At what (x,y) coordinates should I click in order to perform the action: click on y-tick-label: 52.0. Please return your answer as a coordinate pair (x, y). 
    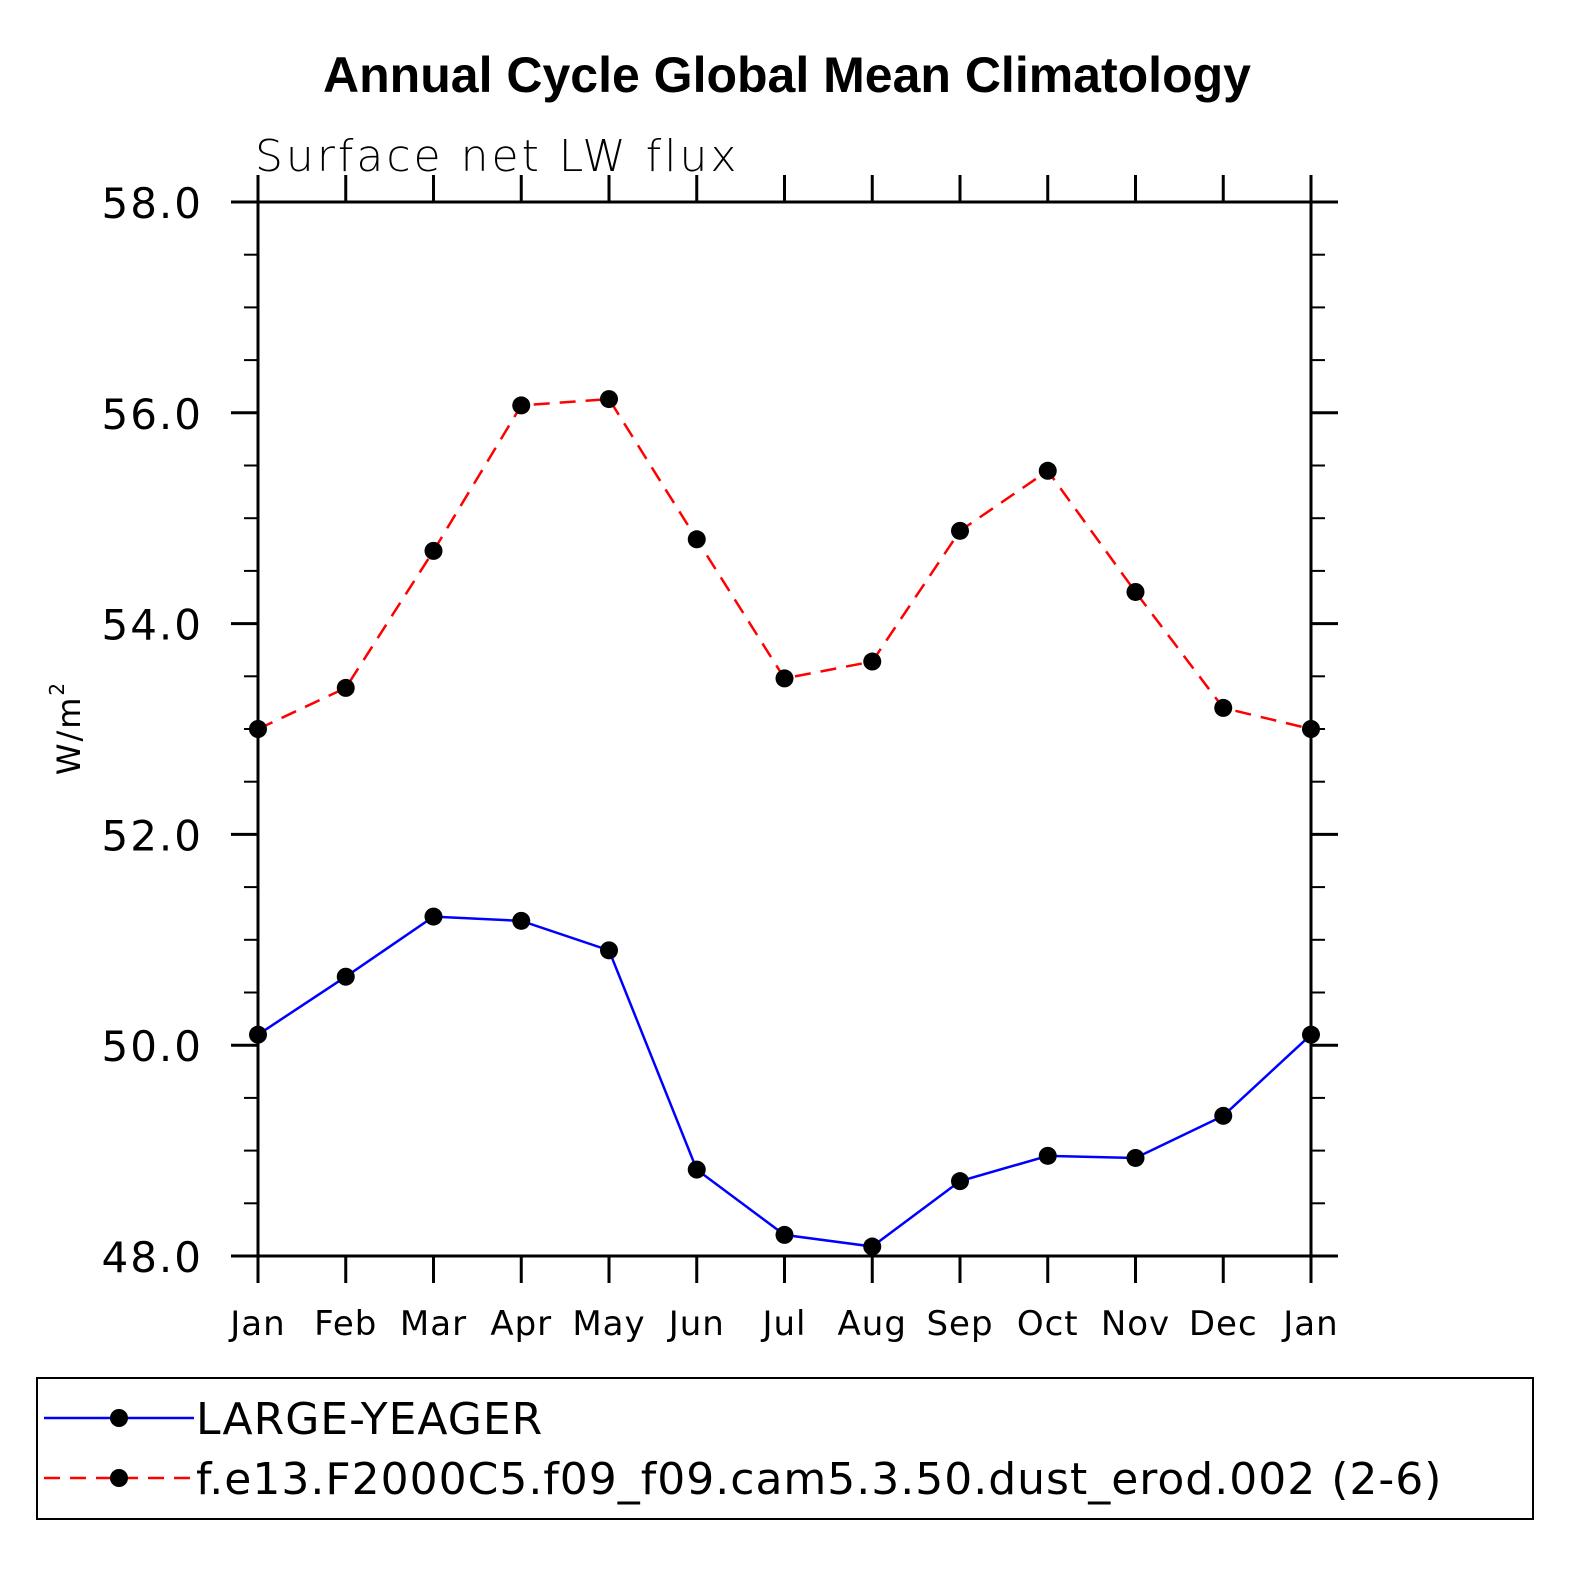
    Looking at the image, I should click on (152, 835).